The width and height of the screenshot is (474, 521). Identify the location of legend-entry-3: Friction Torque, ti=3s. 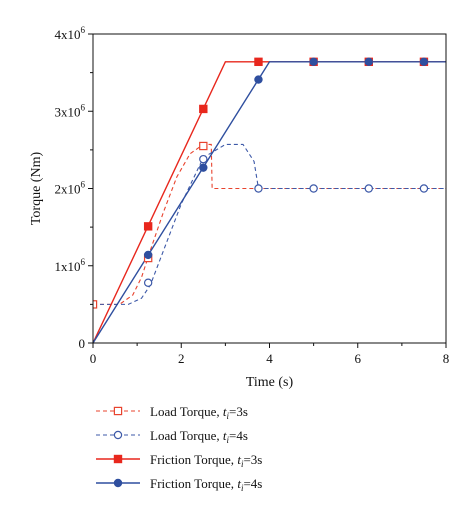
(179, 460).